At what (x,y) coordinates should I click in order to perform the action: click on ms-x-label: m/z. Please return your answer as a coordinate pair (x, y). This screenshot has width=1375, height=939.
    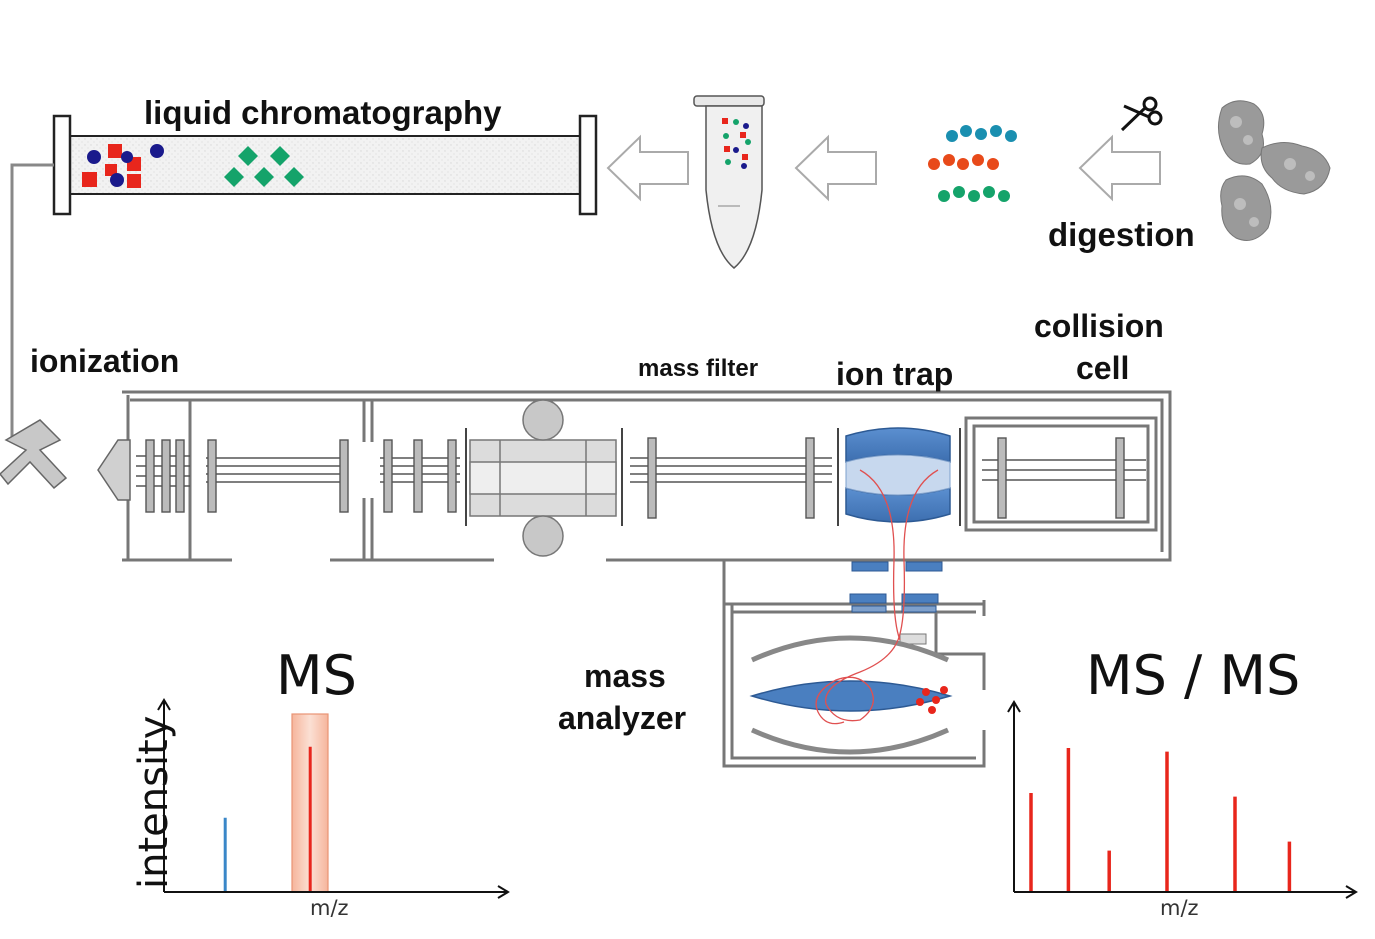
    Looking at the image, I should click on (329, 908).